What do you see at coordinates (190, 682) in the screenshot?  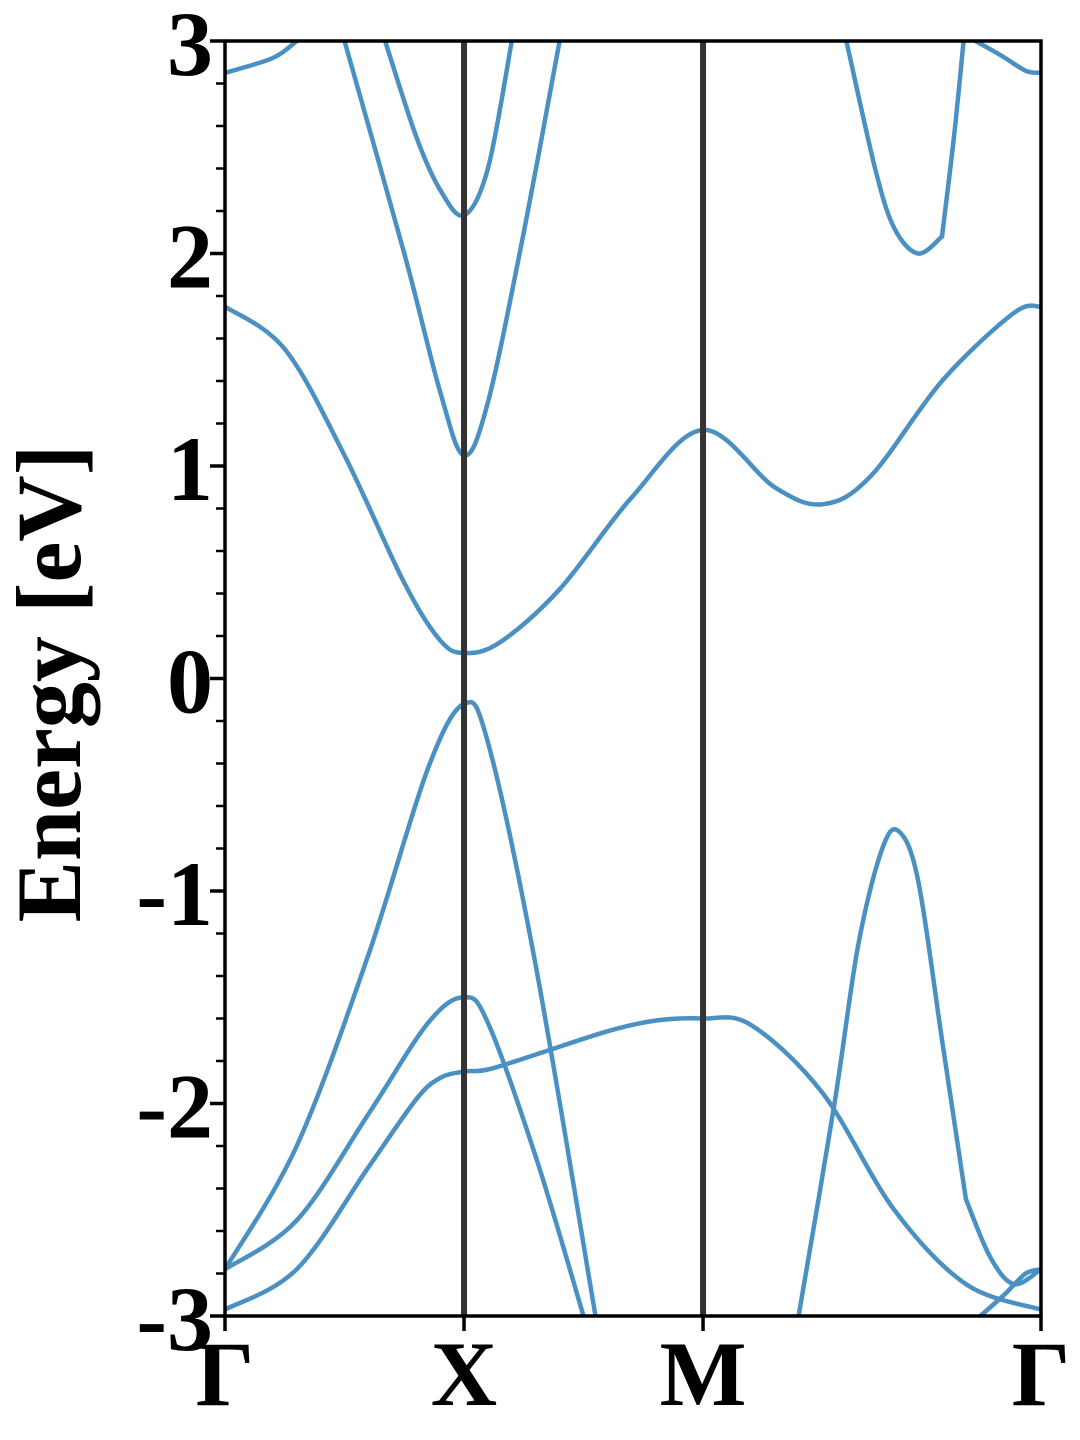 I see `y-tick-label: 0` at bounding box center [190, 682].